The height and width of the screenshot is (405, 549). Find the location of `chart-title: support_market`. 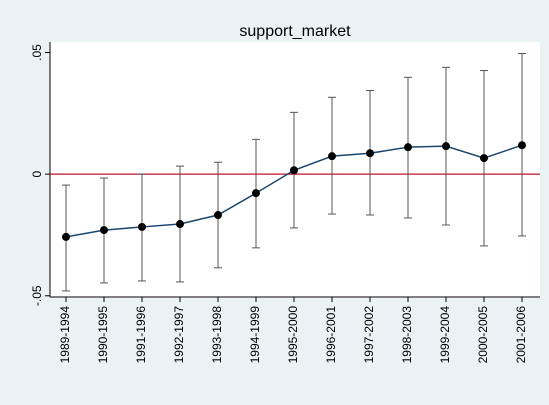

chart-title: support_market is located at coordinates (295, 31).